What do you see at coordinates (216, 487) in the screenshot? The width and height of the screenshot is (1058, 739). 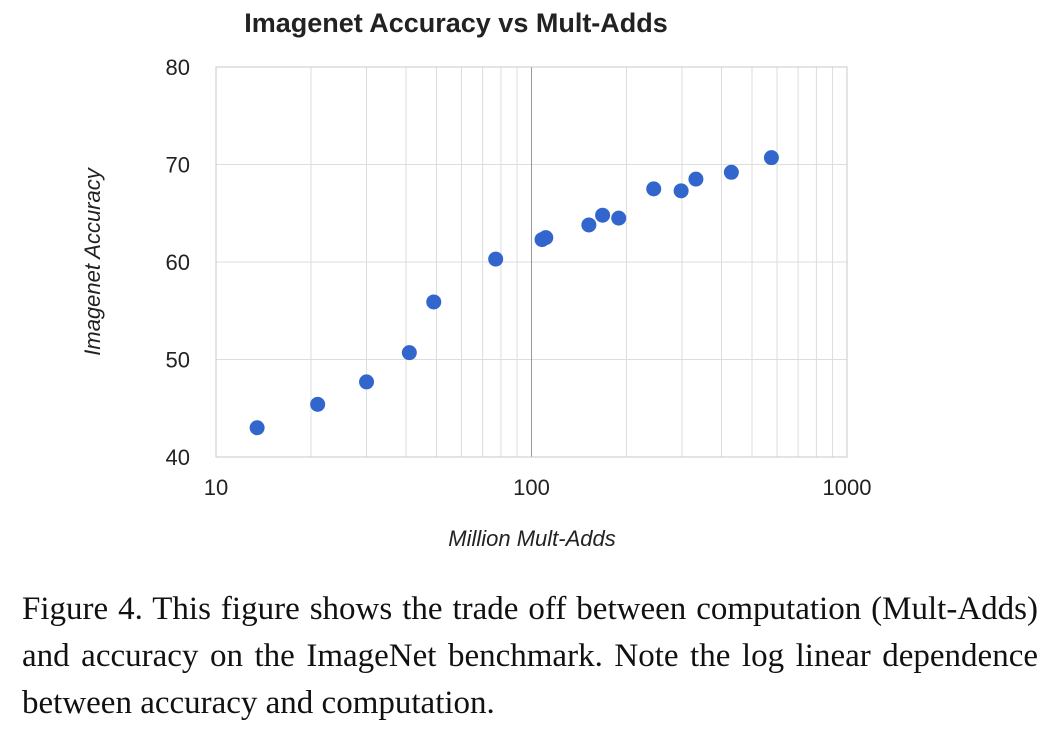 I see `x-tick-label: 10` at bounding box center [216, 487].